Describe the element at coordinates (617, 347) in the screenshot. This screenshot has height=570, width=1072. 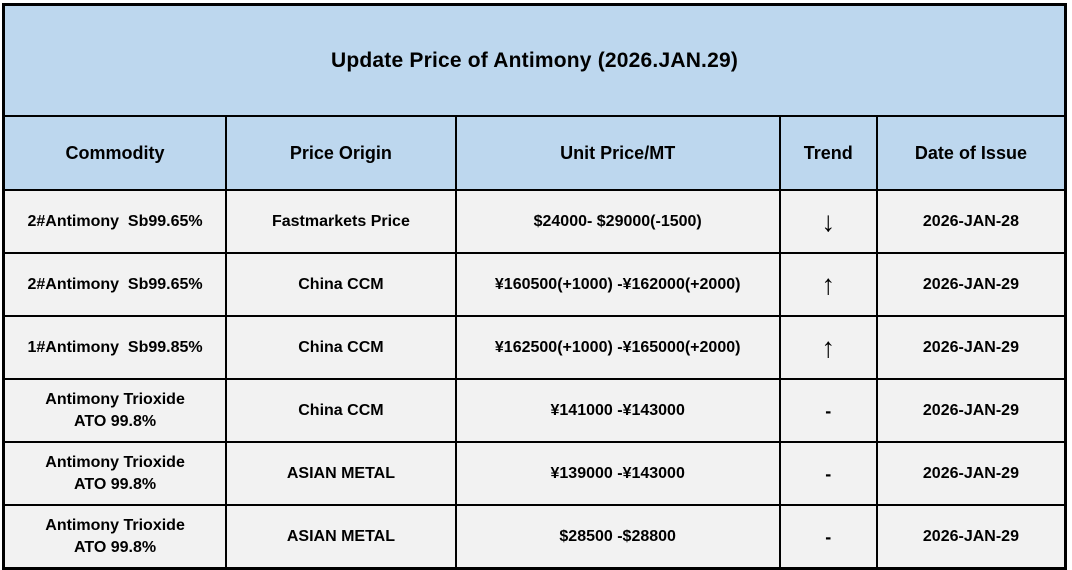
I see `unit-price-cell: ¥162500(+1000) -¥165000(+2000)` at that location.